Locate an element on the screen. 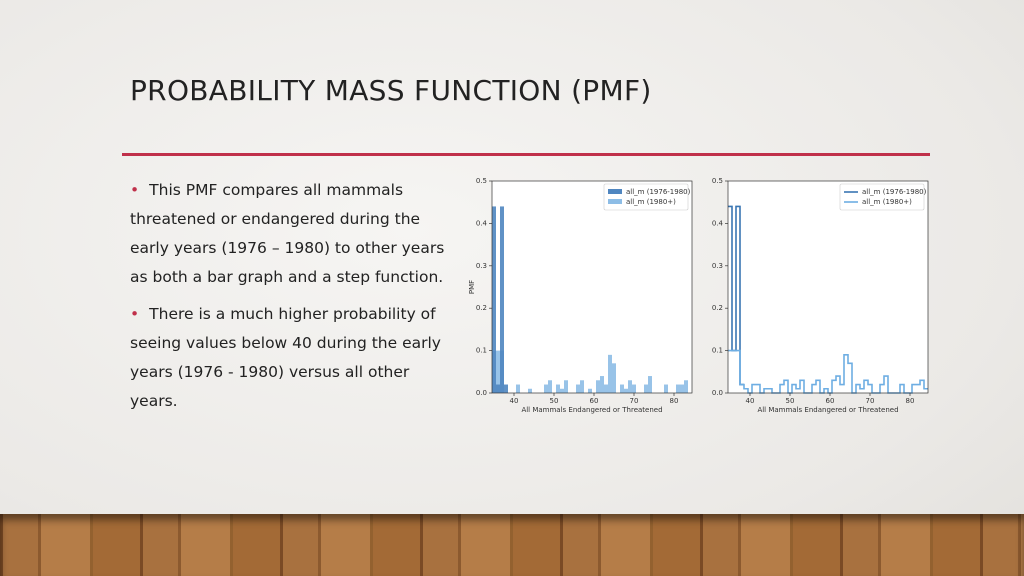 The image size is (1024, 576). wood-floor is located at coordinates (512, 545).